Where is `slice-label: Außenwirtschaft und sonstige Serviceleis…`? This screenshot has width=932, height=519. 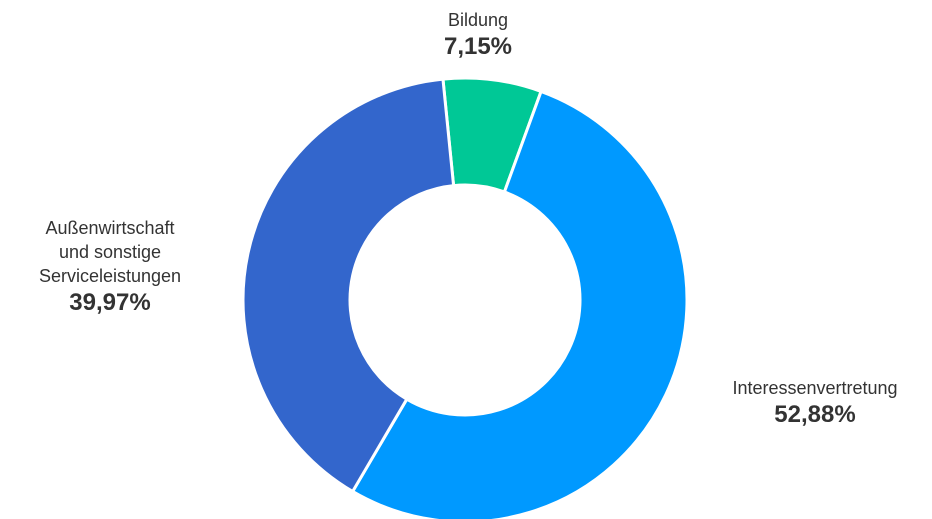 slice-label: Außenwirtschaft und sonstige Serviceleis… is located at coordinates (110, 267).